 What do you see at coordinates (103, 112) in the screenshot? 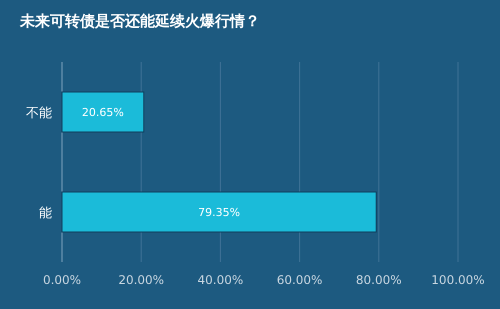
I see `data-label: 20.65%` at bounding box center [103, 112].